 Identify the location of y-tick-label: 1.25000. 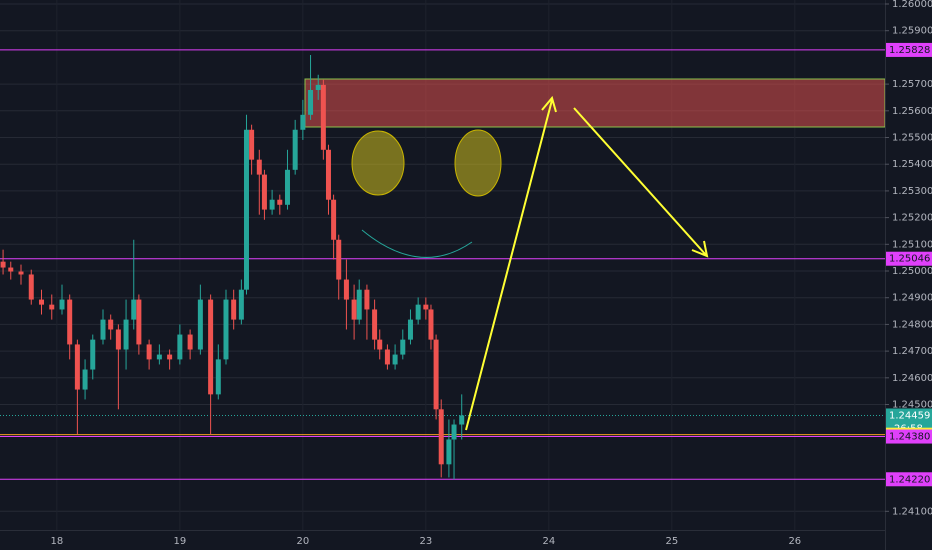
(912, 271).